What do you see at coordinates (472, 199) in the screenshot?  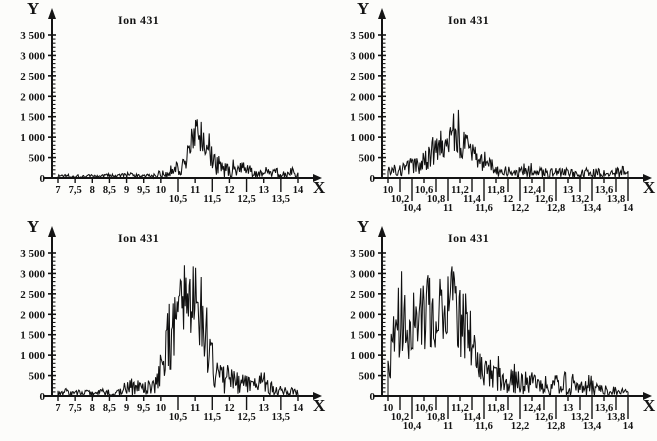 I see `svg-text: 11,4` at bounding box center [472, 199].